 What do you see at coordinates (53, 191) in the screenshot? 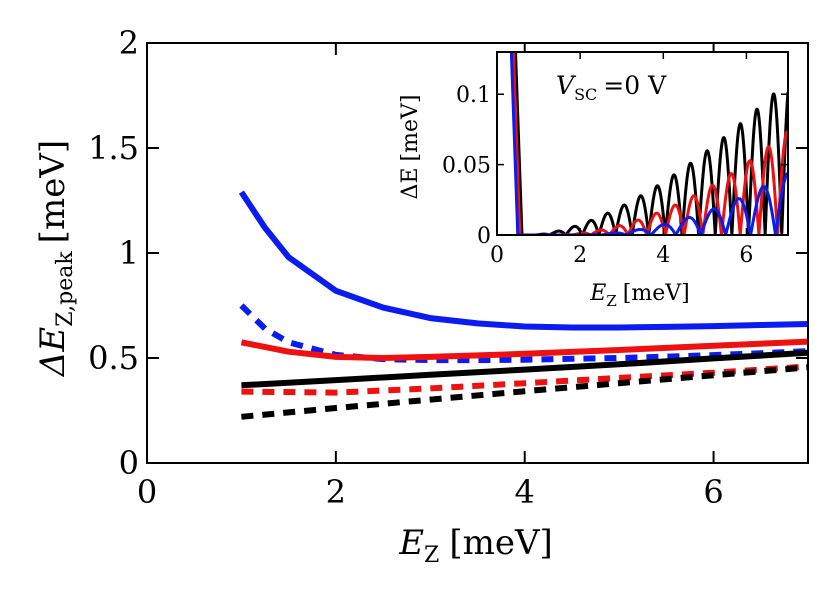
I see `main-y-label-unit: [meV]` at bounding box center [53, 191].